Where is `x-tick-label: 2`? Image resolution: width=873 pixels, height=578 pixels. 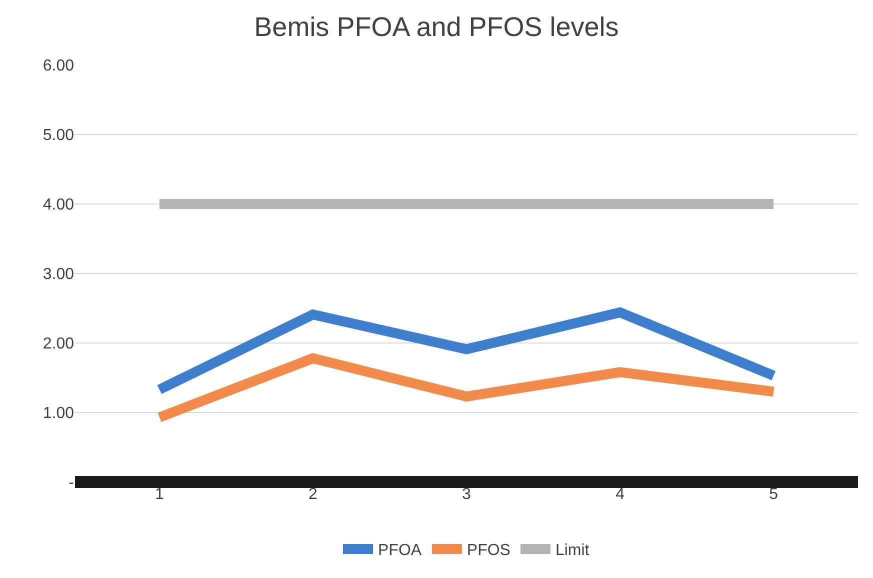 x-tick-label: 2 is located at coordinates (313, 494).